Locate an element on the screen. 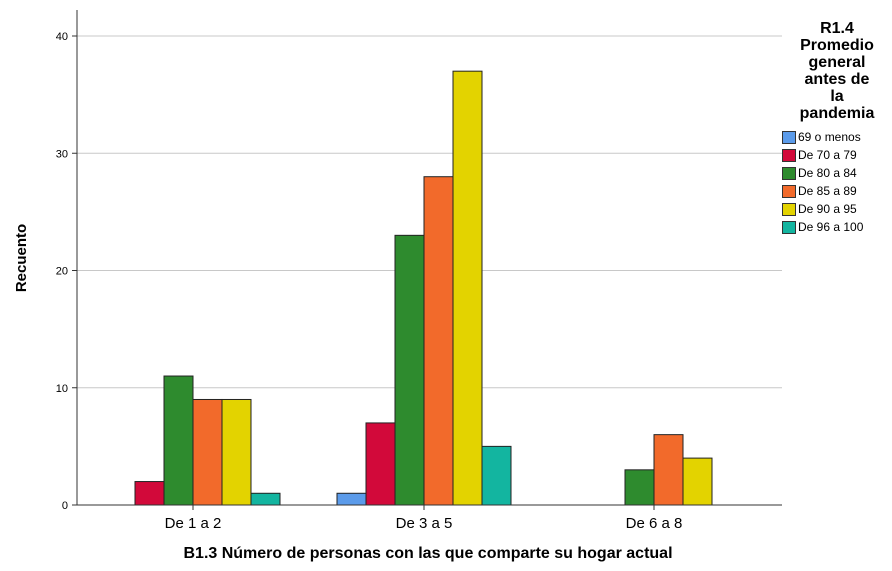  y-tick-labels: 0 10 20 30 40 is located at coordinates (66, 271).